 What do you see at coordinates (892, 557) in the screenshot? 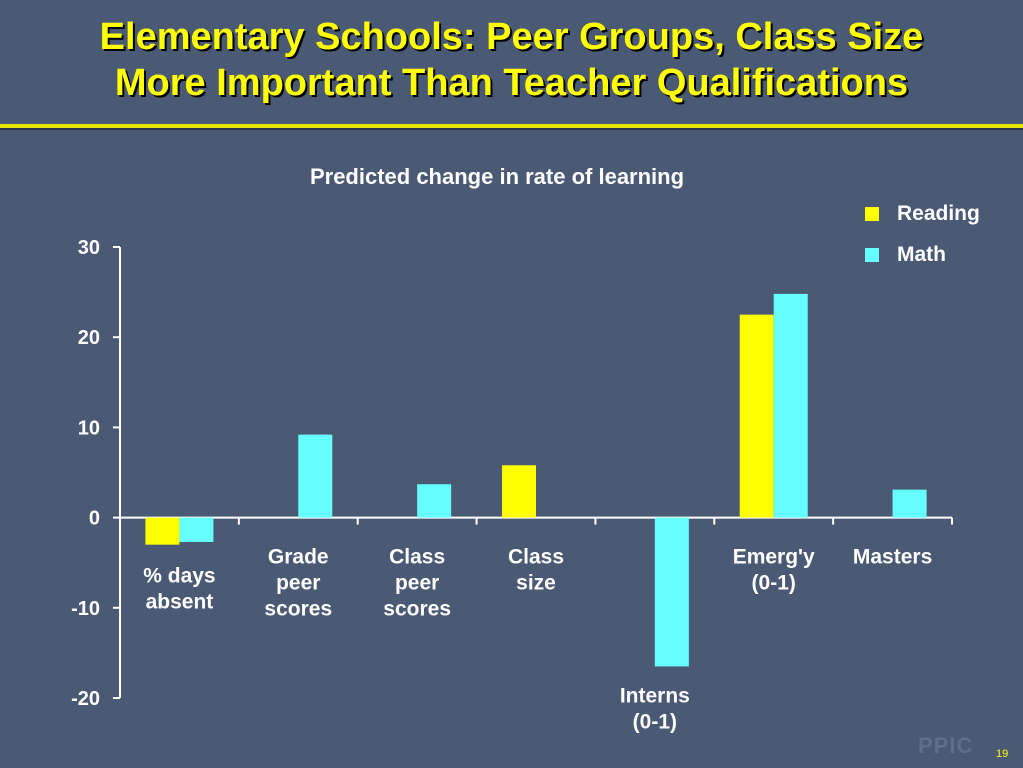
I see `x-category-label: Masters` at bounding box center [892, 557].